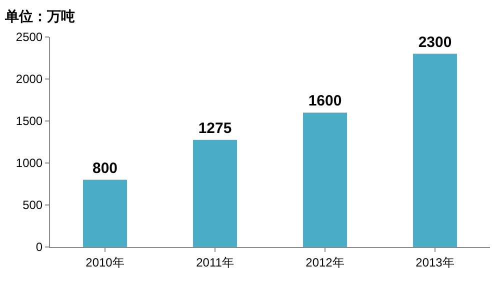 Image resolution: width=500 pixels, height=281 pixels. What do you see at coordinates (39, 16) in the screenshot?
I see `chart-title: 单位：万吨` at bounding box center [39, 16].